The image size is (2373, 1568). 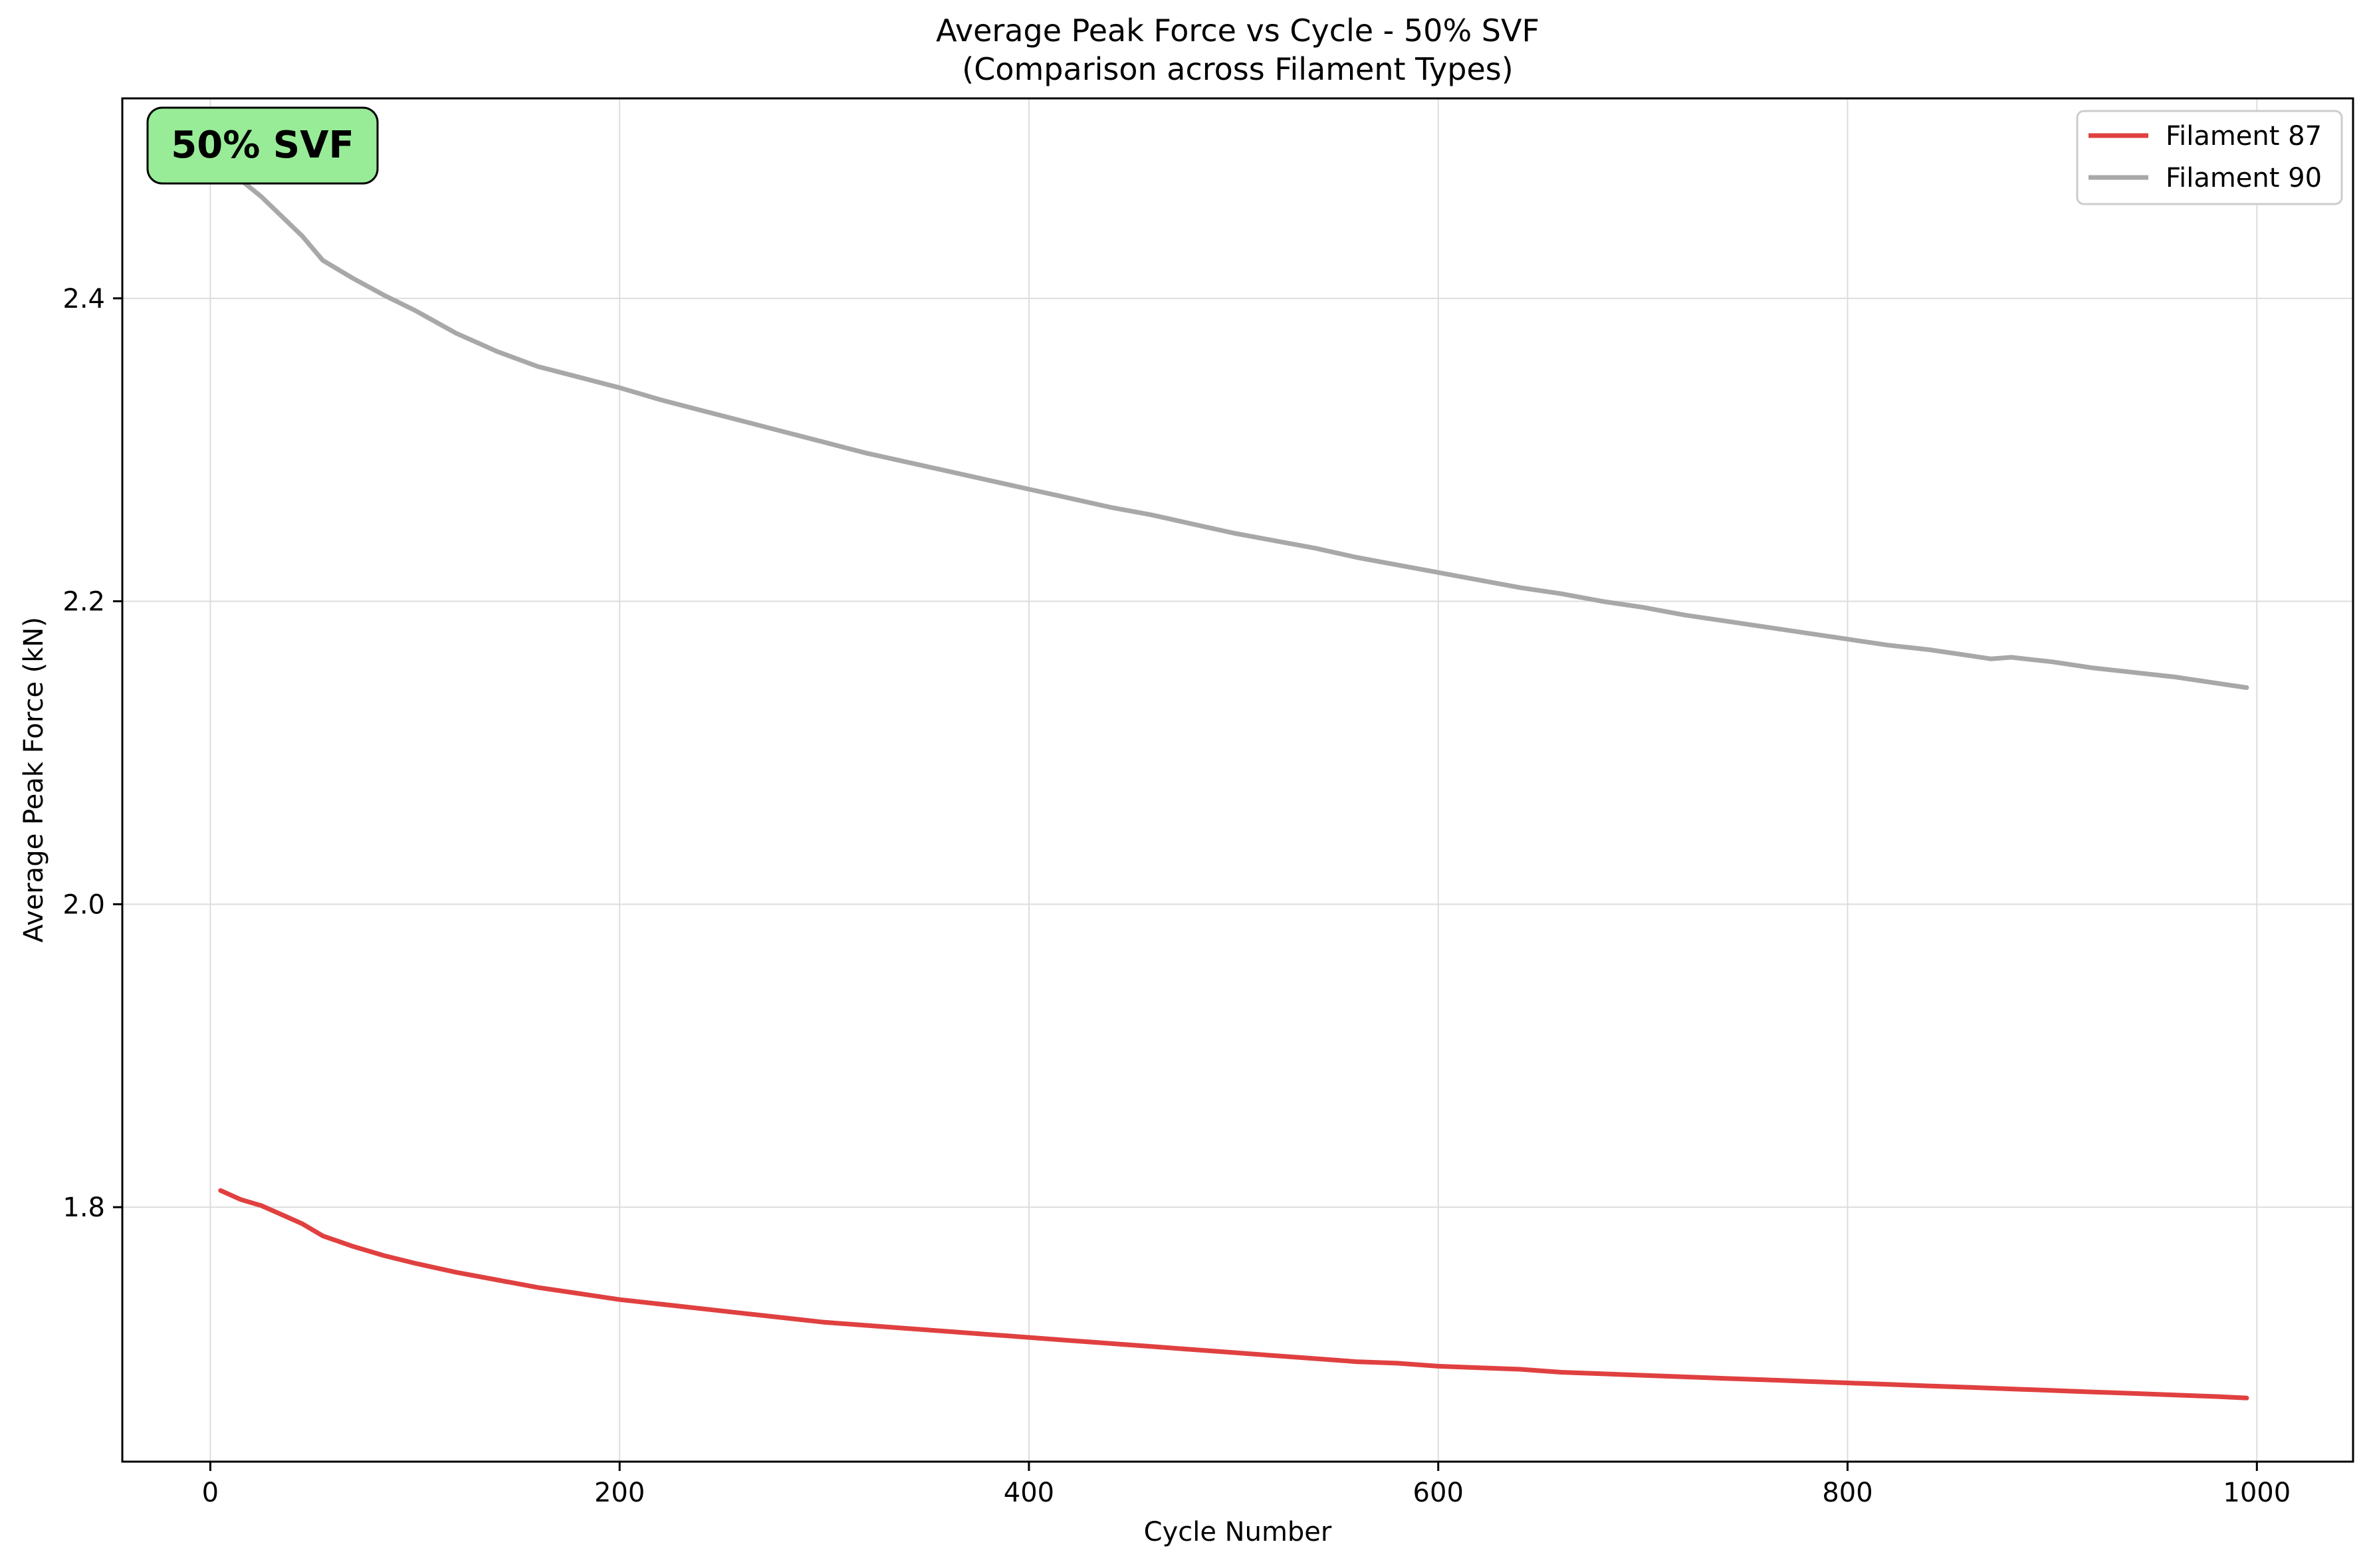 I want to click on x-tick-label: 400, so click(x=1029, y=1493).